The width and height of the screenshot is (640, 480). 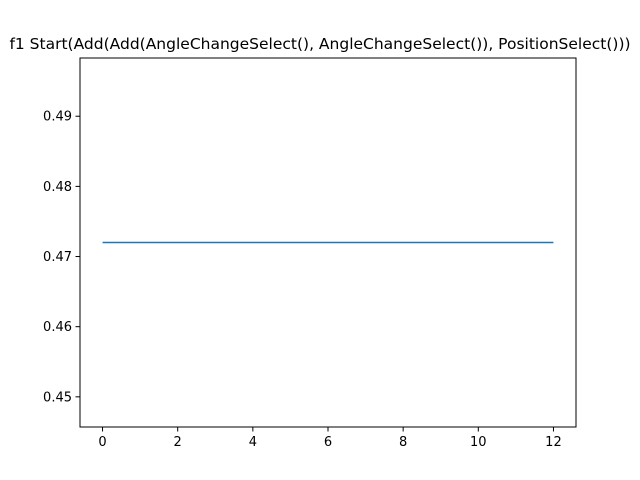 I want to click on x-tick-label: 10, so click(x=478, y=442).